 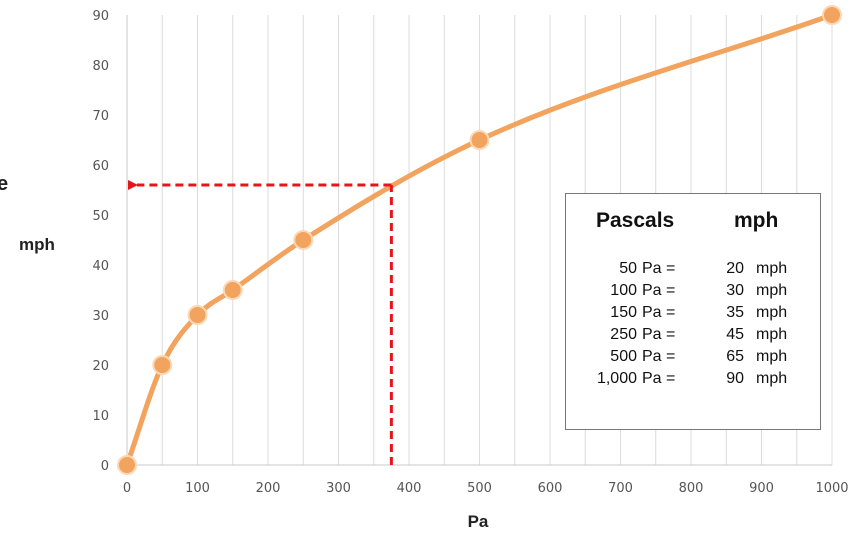 I want to click on x-tick-label: 0, so click(x=127, y=488).